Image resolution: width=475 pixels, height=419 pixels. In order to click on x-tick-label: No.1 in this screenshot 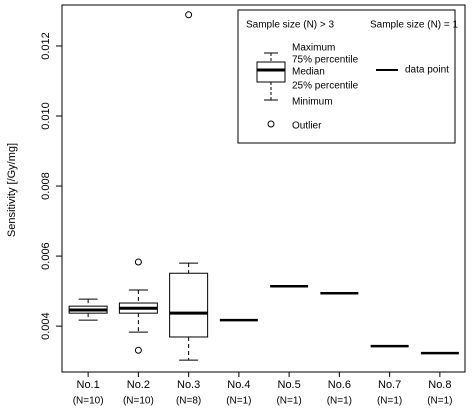, I will do `click(88, 385)`.